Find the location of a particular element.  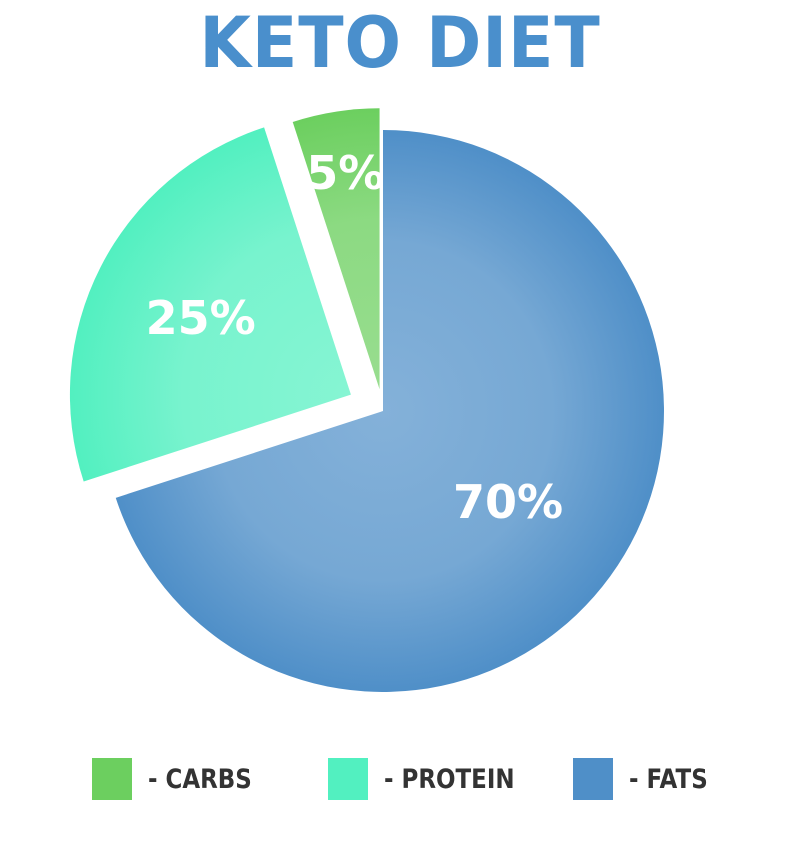

data-label-carbs: 5% is located at coordinates (345, 173).